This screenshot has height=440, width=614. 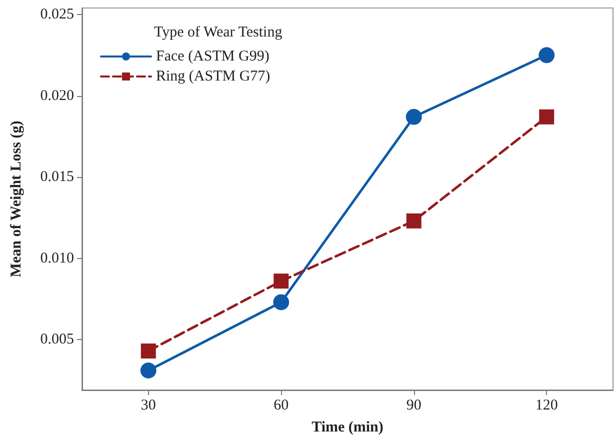 What do you see at coordinates (57, 14) in the screenshot?
I see `y-tick-label: 0.025` at bounding box center [57, 14].